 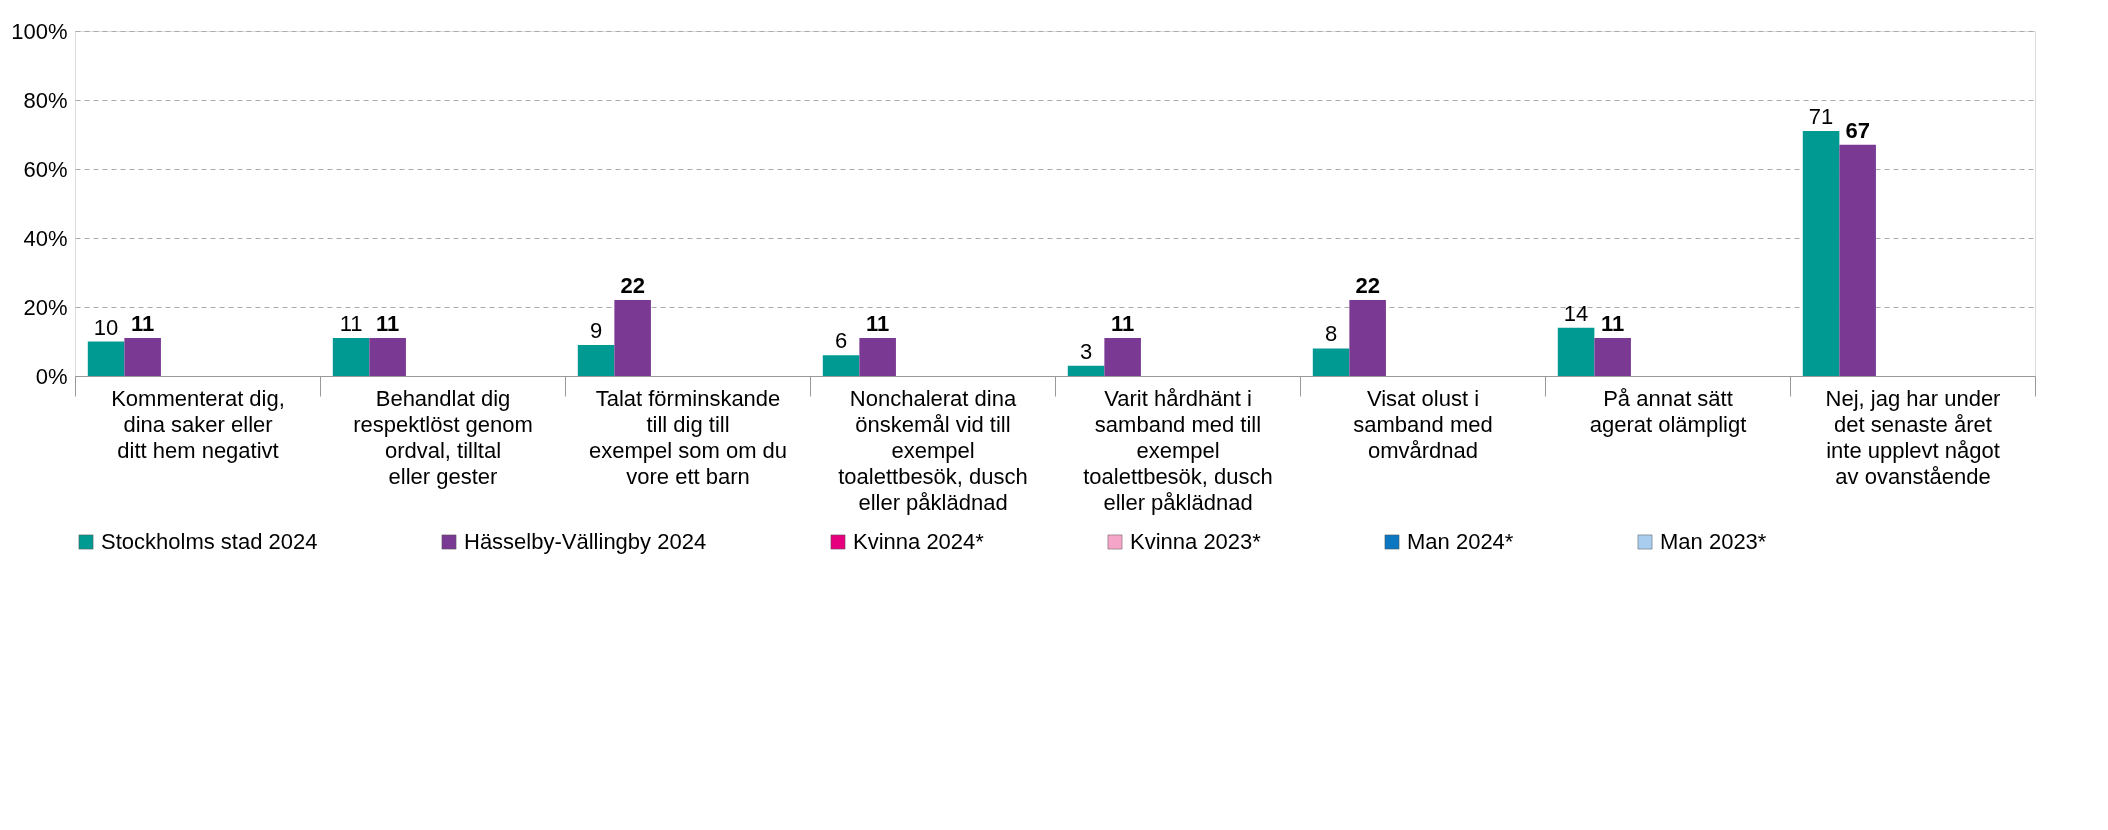 What do you see at coordinates (1857, 130) in the screenshot?
I see `data-label: 67` at bounding box center [1857, 130].